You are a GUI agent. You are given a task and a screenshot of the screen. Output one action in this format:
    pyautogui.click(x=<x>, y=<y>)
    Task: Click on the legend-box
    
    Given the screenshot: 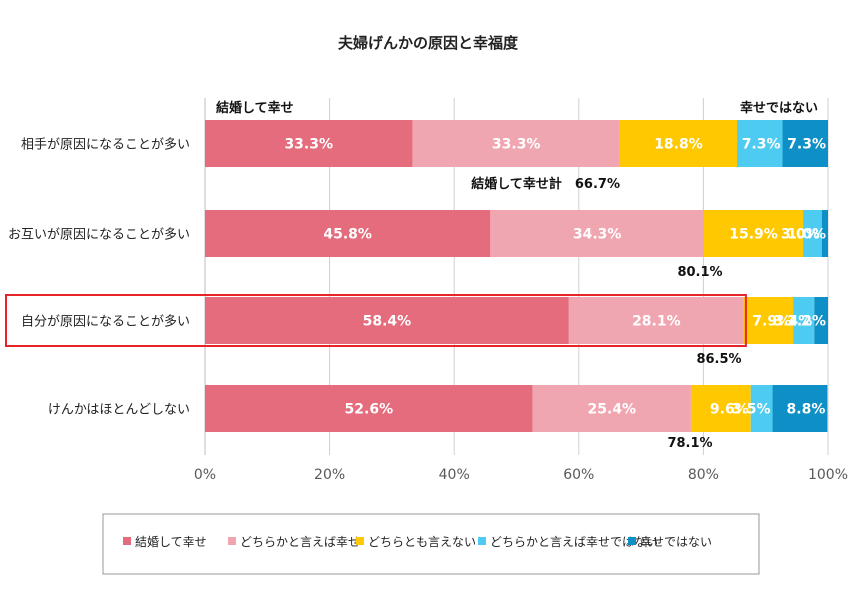 What is the action you would take?
    pyautogui.click(x=431, y=544)
    